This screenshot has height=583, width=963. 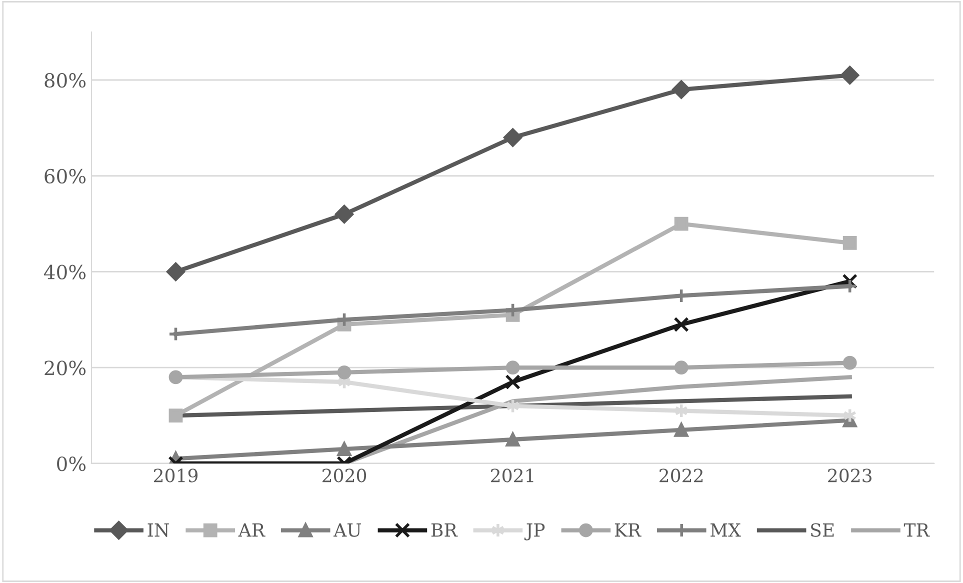 I want to click on legend-label: IN, so click(x=158, y=530).